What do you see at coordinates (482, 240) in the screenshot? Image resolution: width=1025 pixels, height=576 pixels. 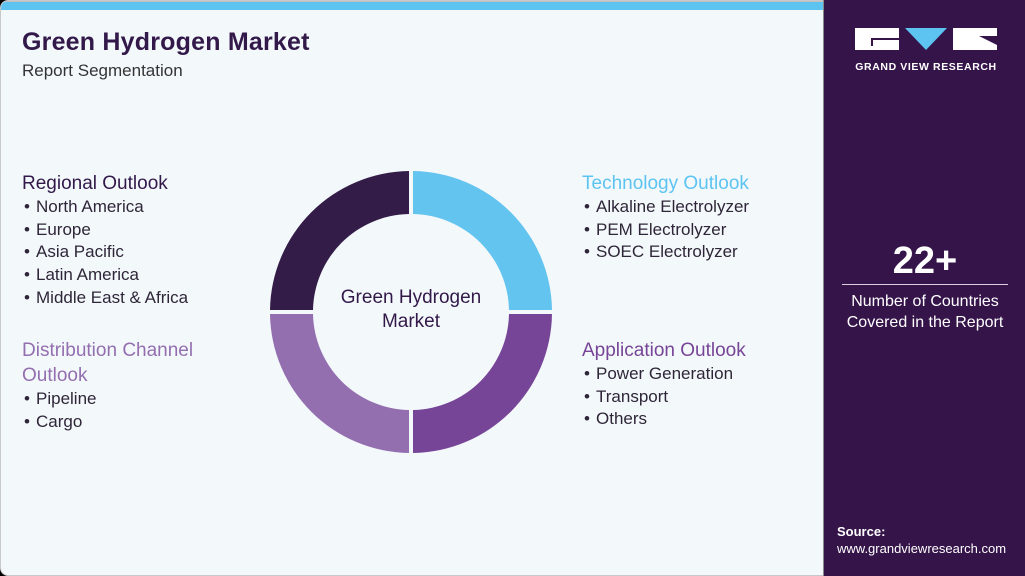 I see `donut-segment-top-right` at bounding box center [482, 240].